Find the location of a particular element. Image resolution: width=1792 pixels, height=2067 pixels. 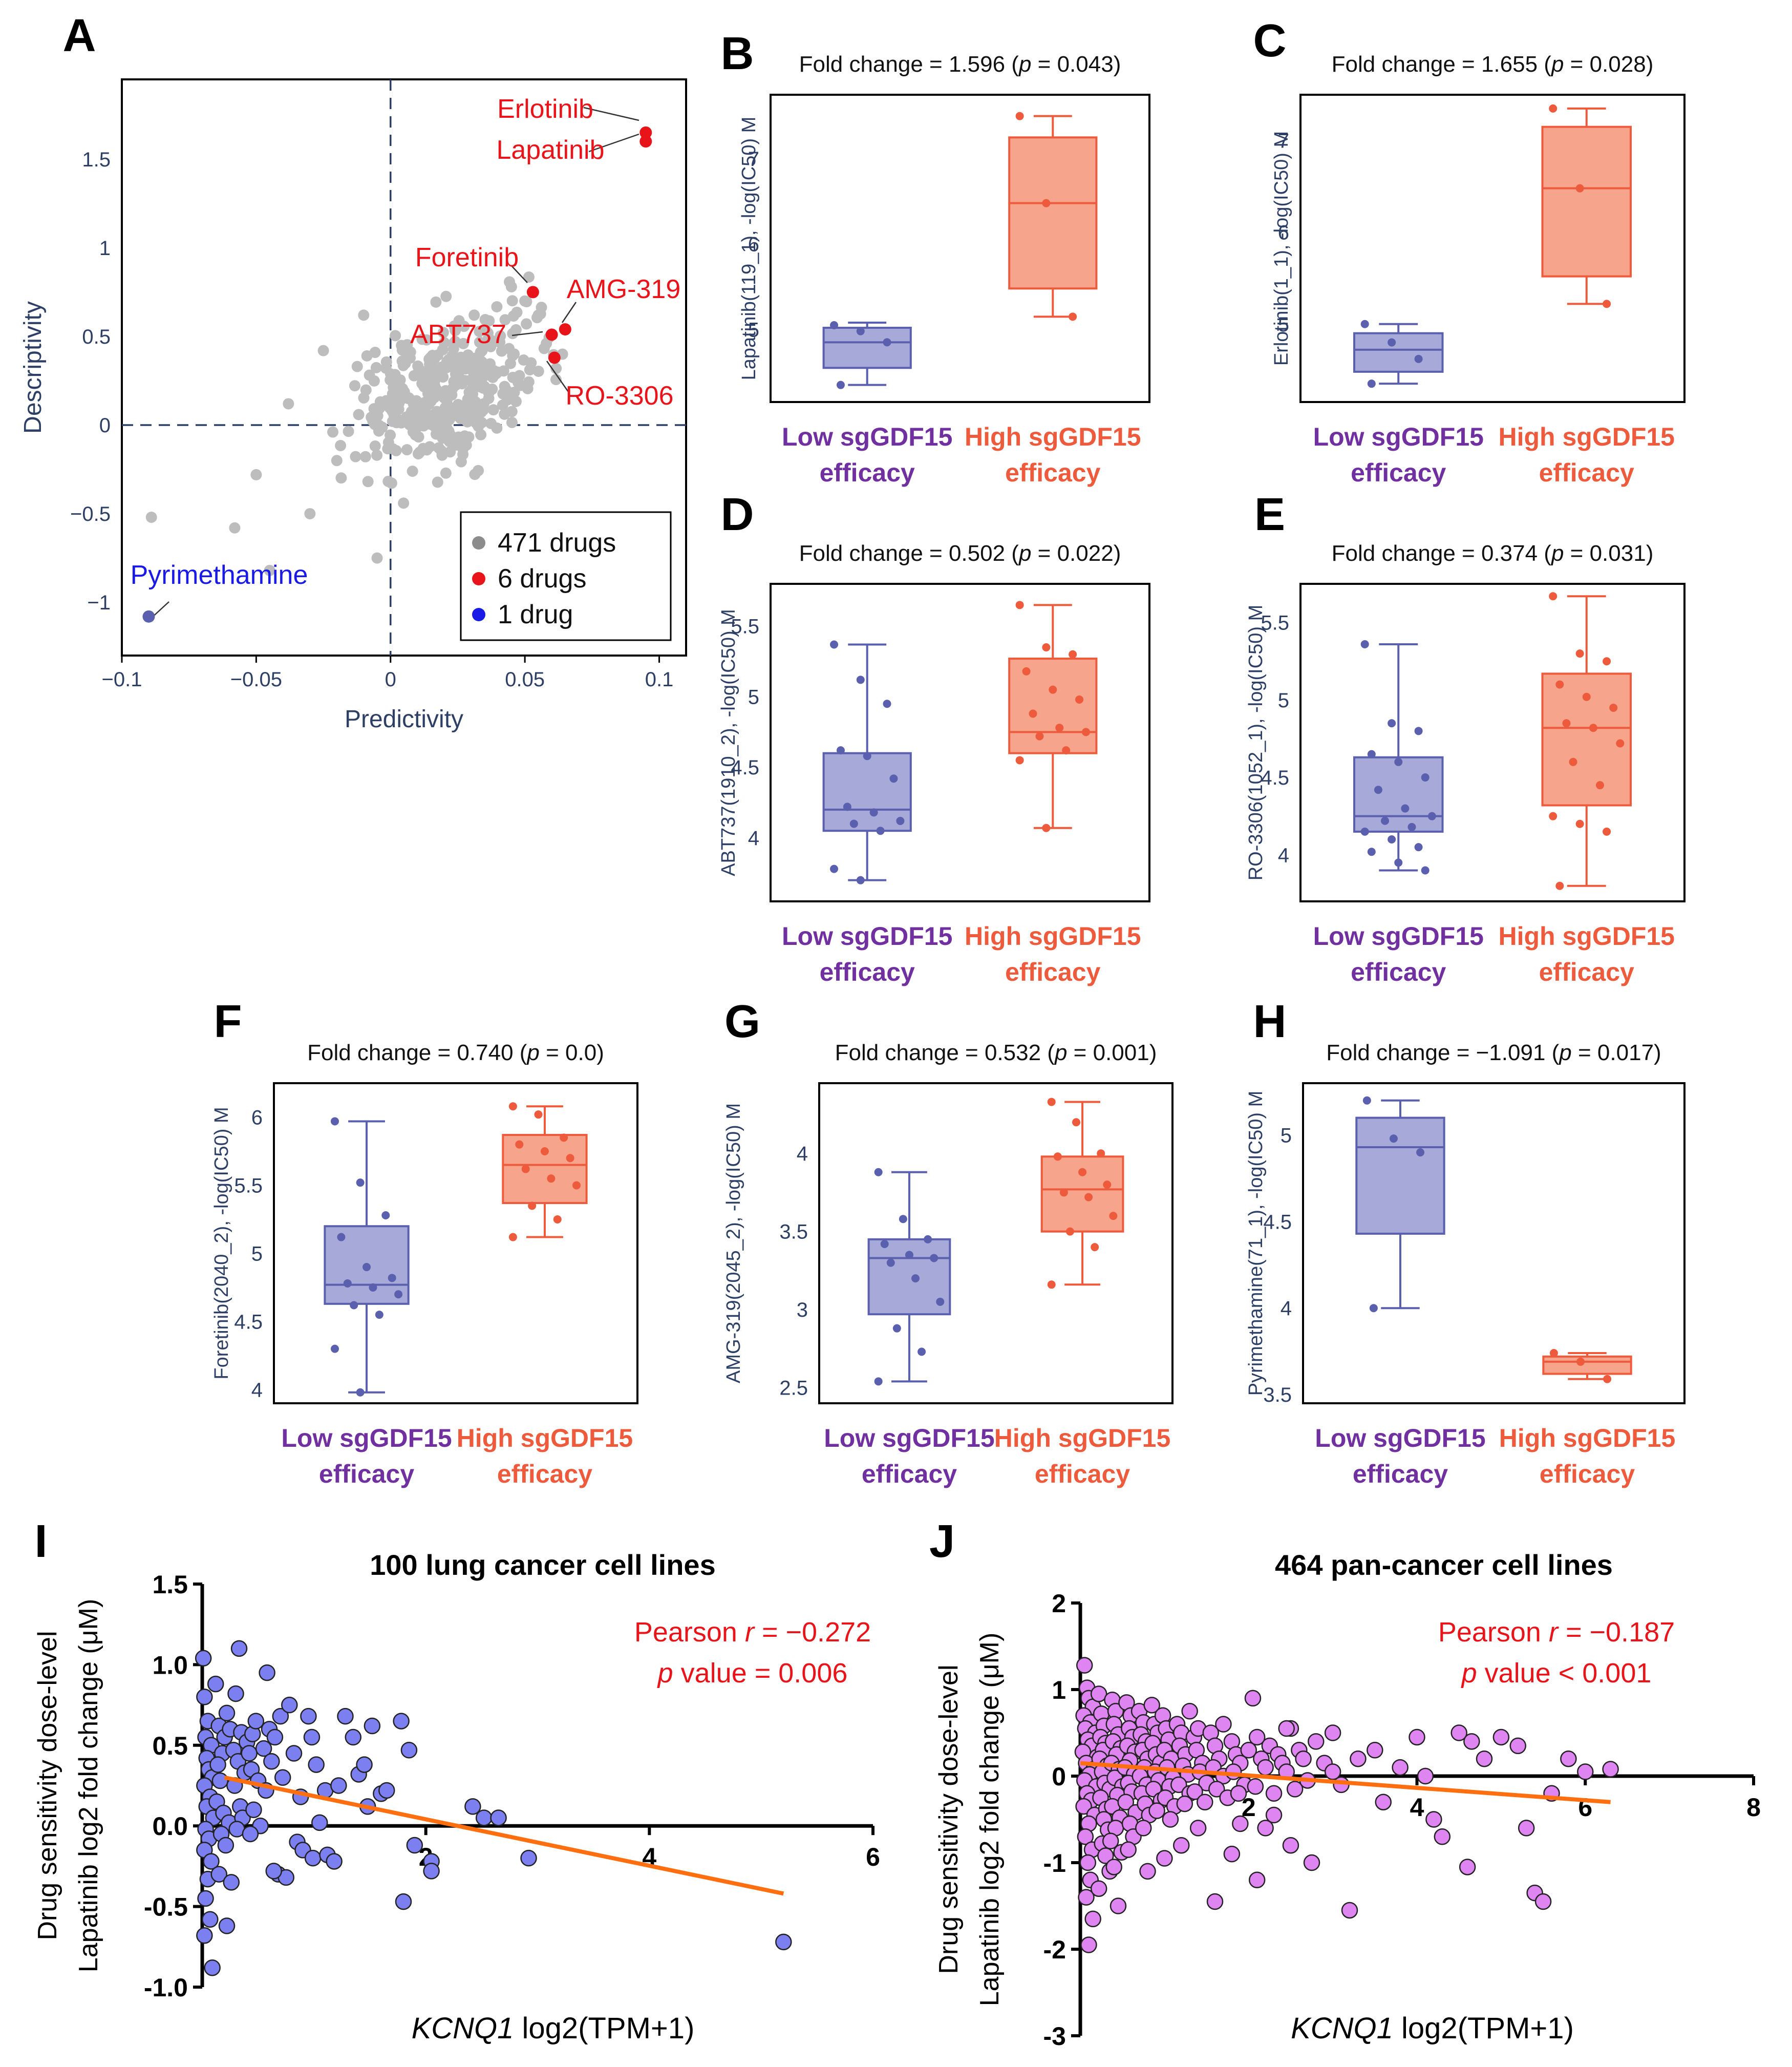

y-tick-label: 4.5 is located at coordinates (248, 1322).